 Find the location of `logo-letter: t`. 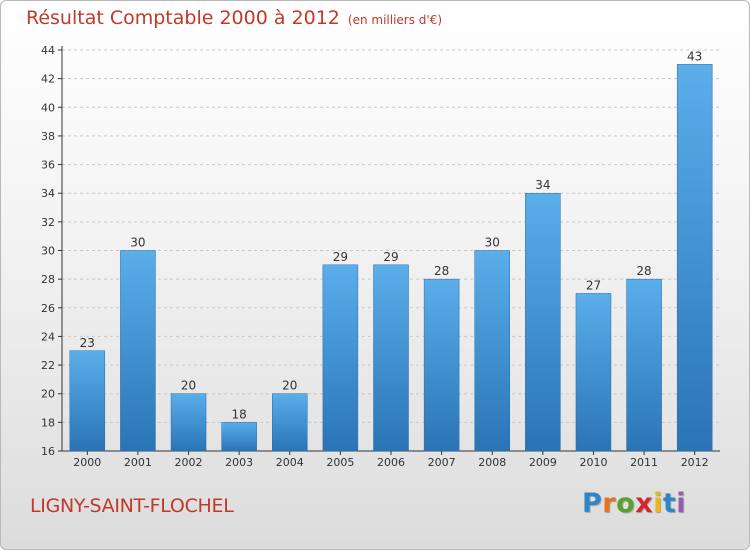

logo-letter: t is located at coordinates (669, 503).